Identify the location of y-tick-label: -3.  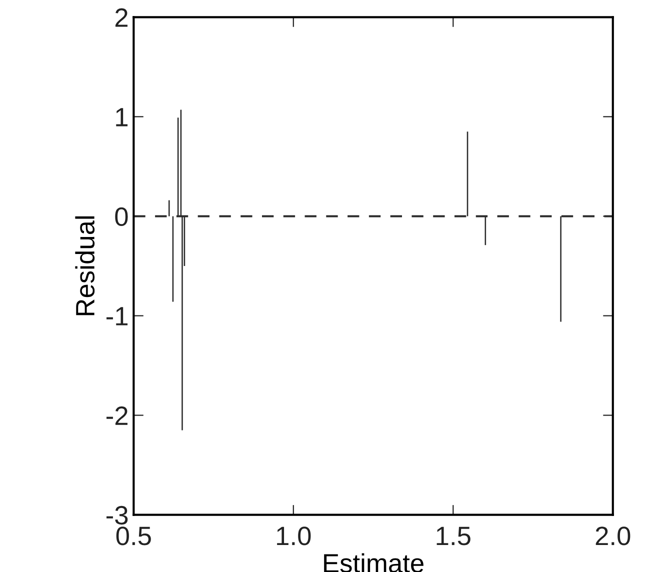
(117, 515).